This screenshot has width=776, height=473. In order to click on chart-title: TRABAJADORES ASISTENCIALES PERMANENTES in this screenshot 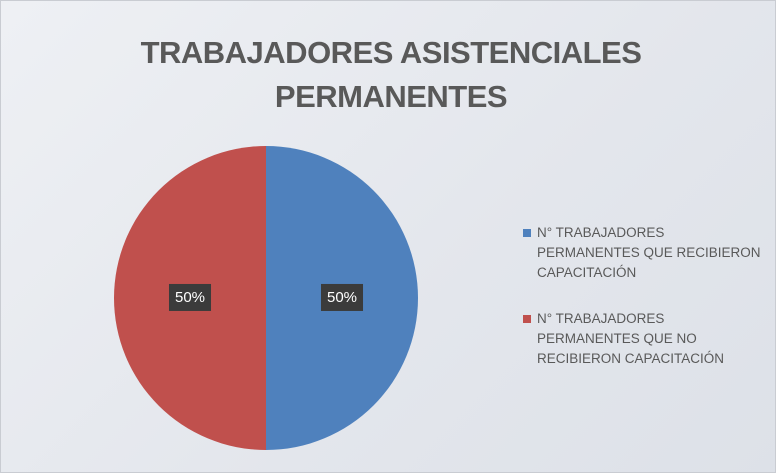, I will do `click(391, 74)`.